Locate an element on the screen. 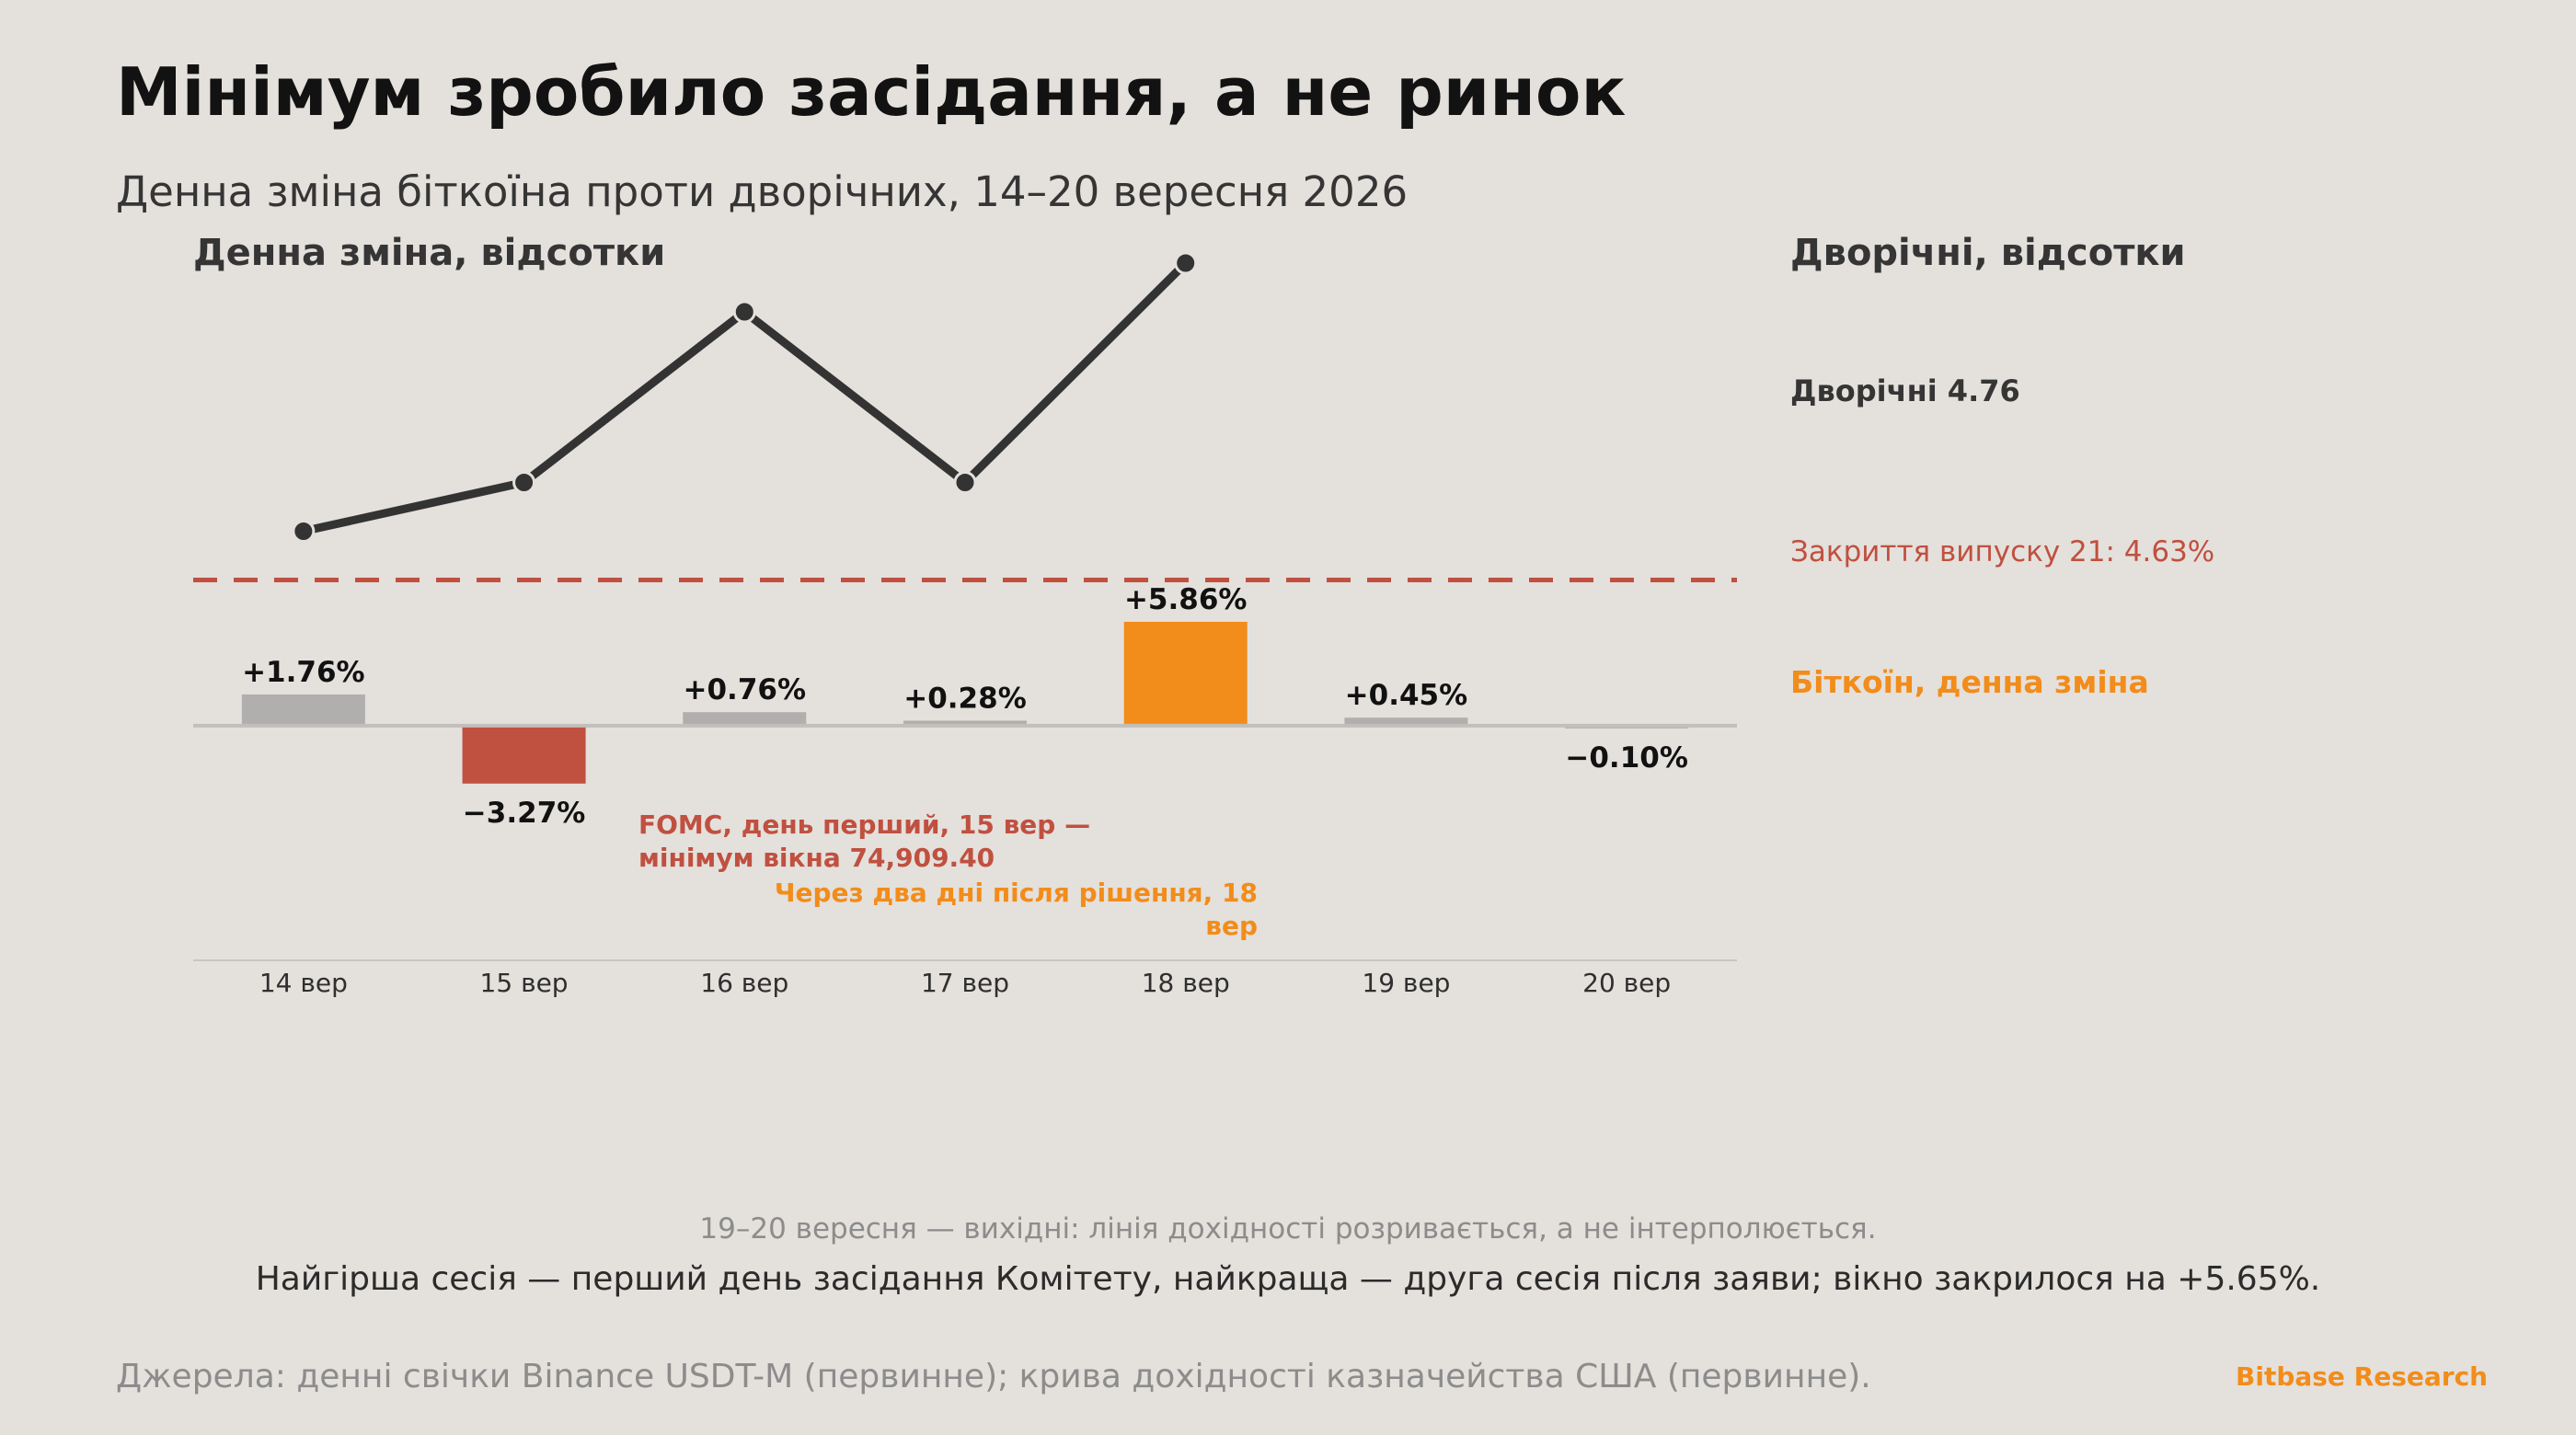  x-tick-label: 19 вер is located at coordinates (1406, 983).